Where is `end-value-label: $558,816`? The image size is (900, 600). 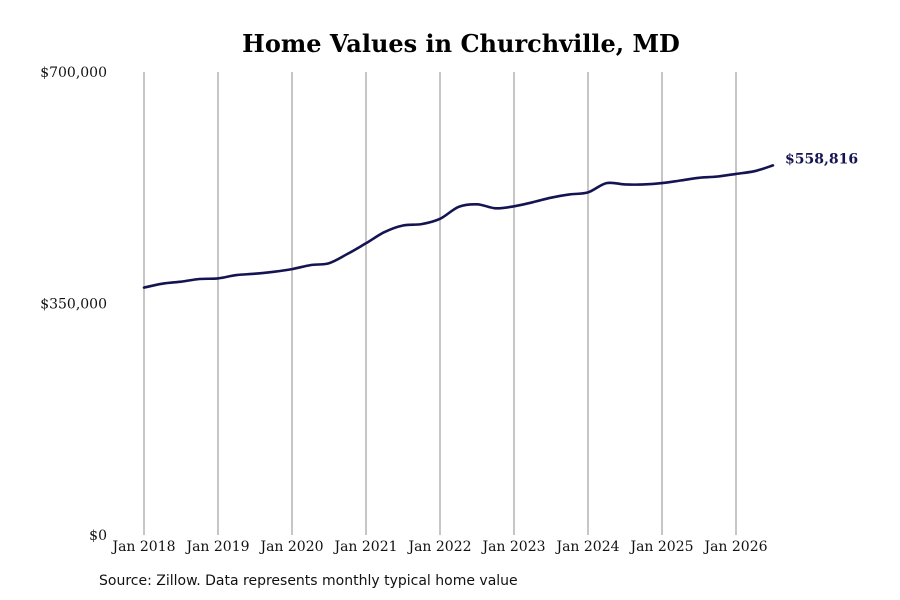
end-value-label: $558,816 is located at coordinates (821, 159).